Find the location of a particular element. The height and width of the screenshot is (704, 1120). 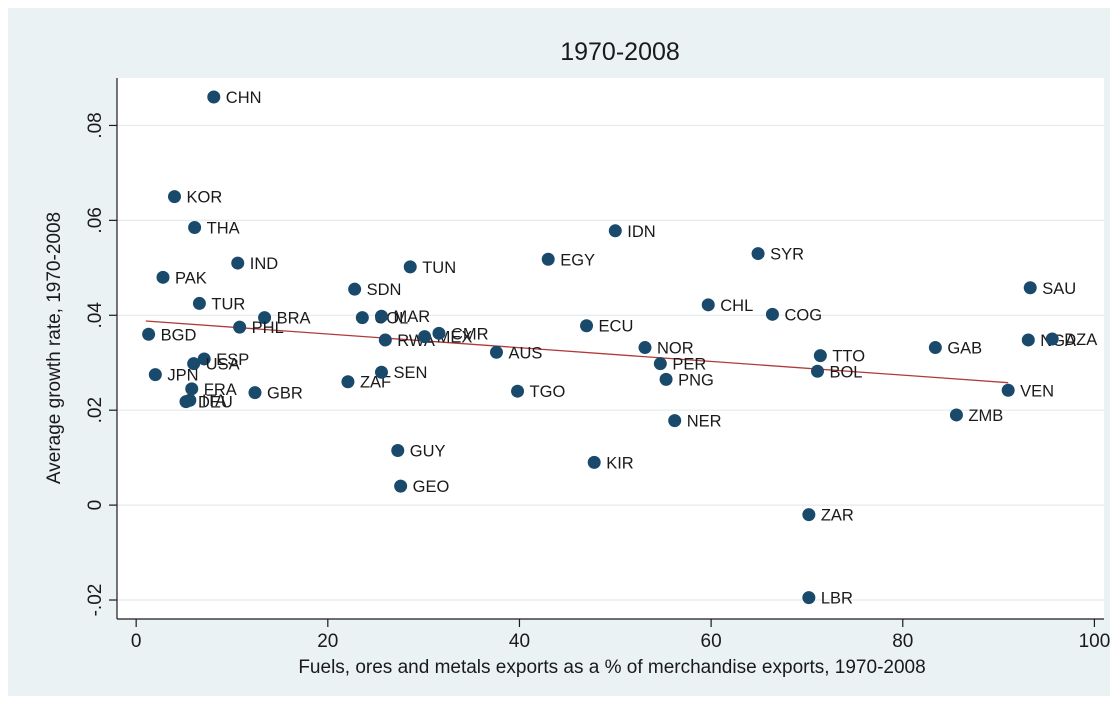

data-point-ner is located at coordinates (675, 421).